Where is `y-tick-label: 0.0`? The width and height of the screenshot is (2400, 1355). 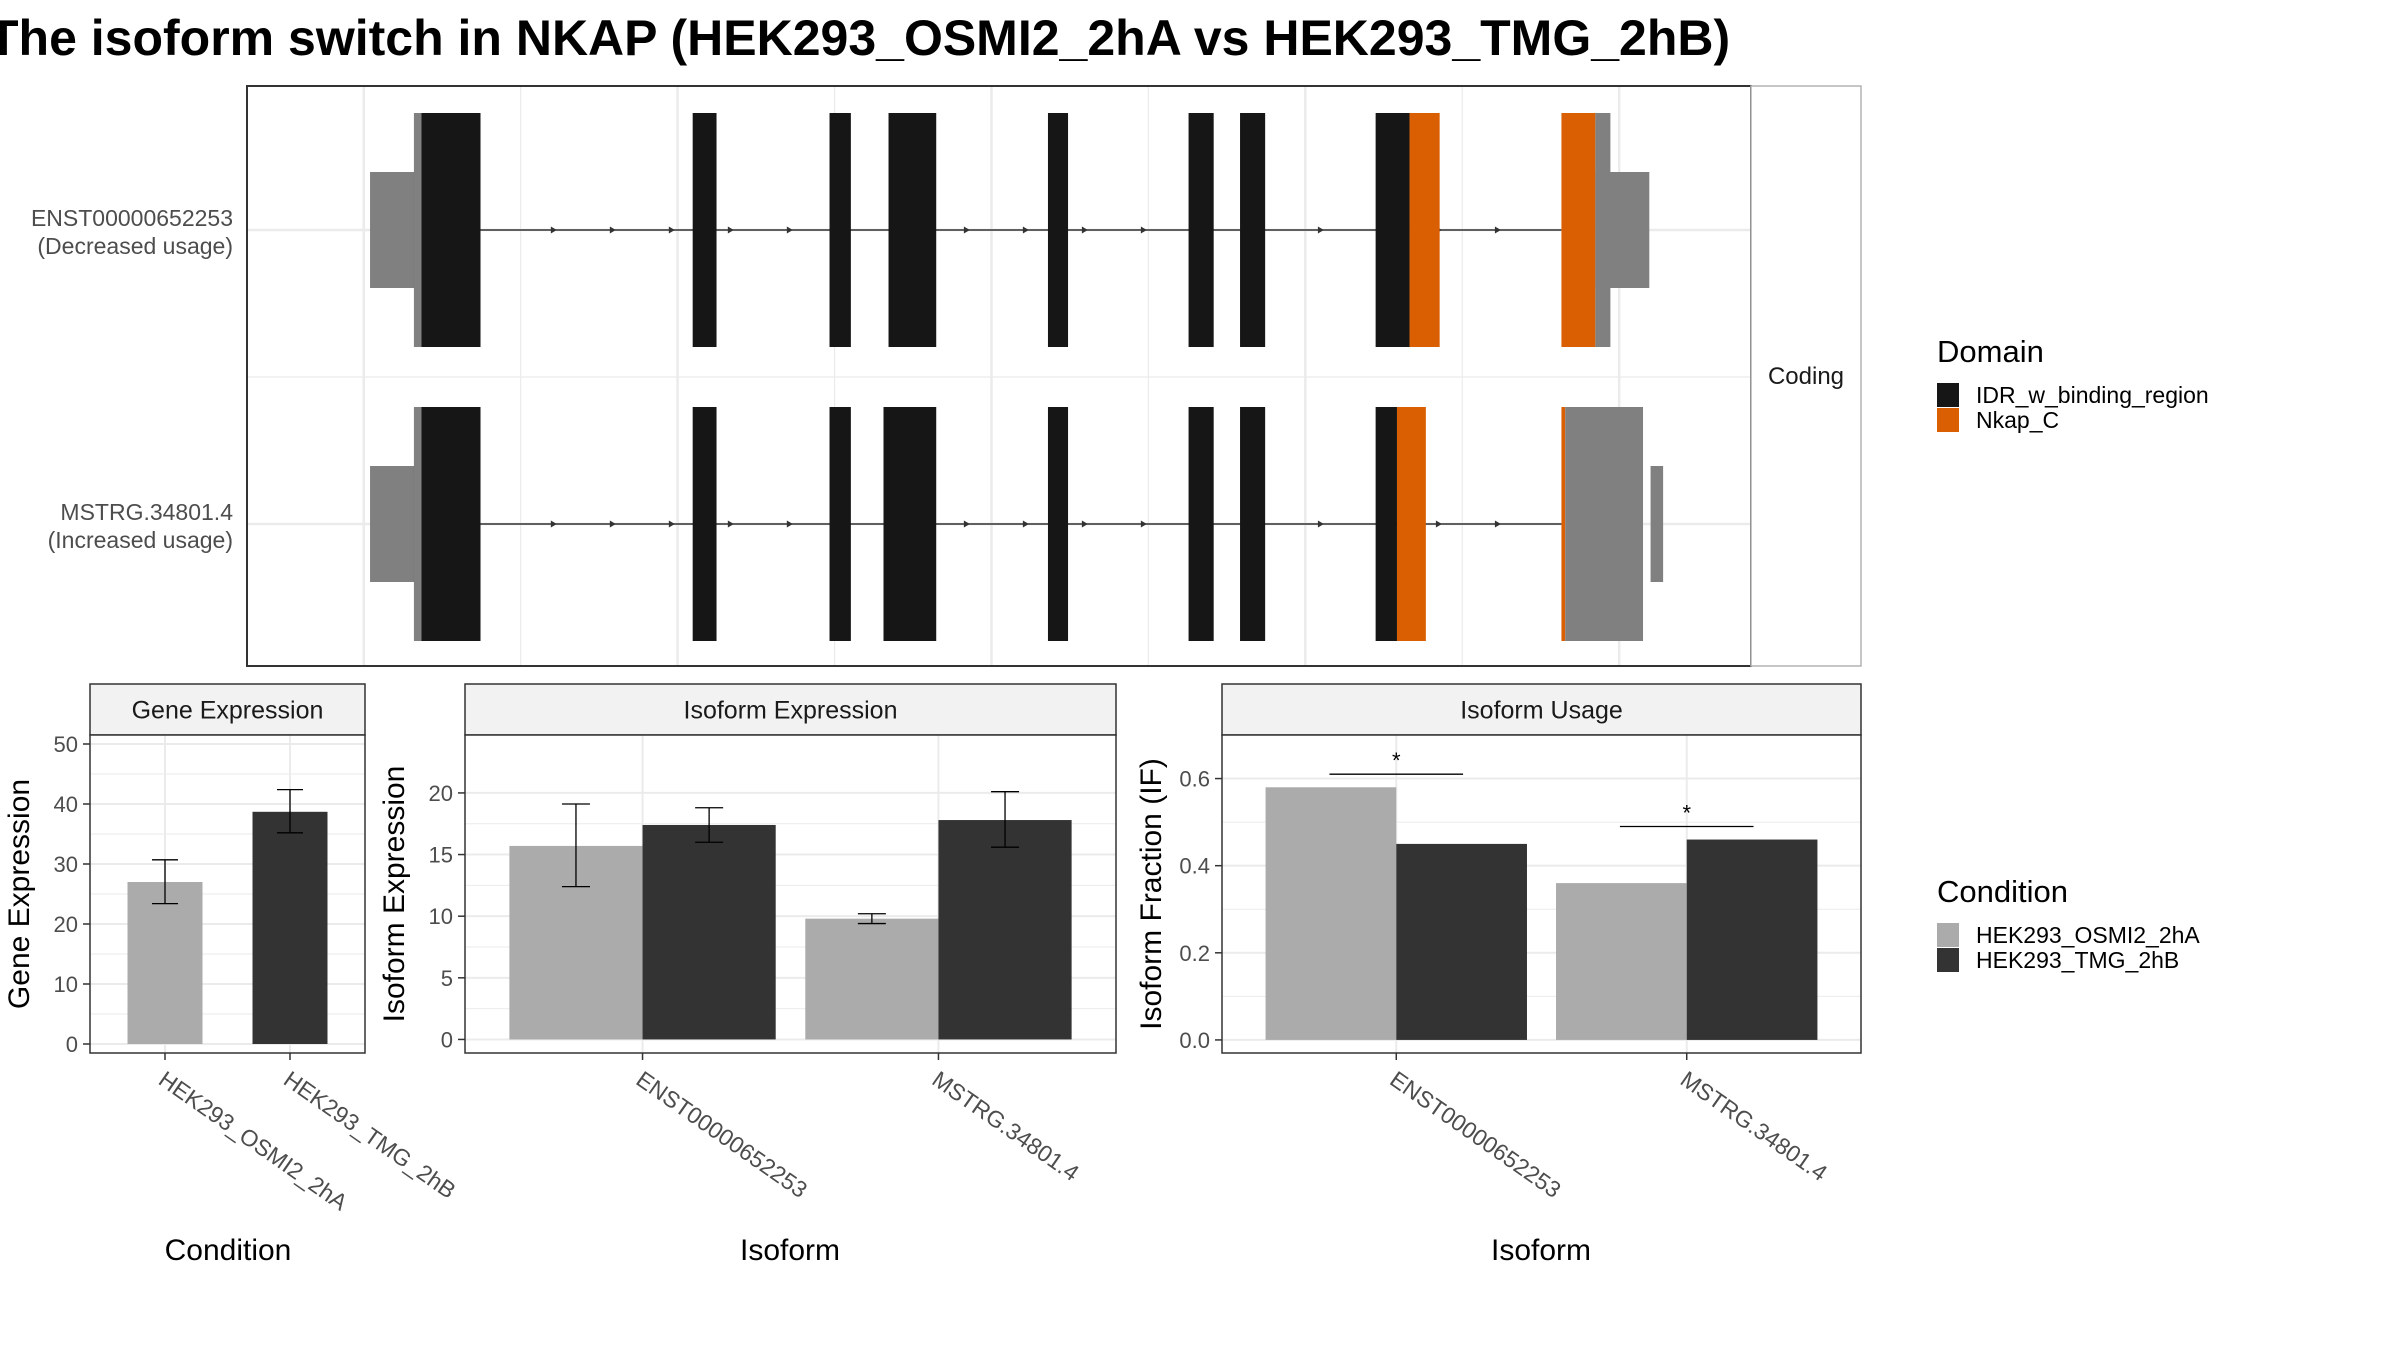 y-tick-label: 0.0 is located at coordinates (1194, 1040).